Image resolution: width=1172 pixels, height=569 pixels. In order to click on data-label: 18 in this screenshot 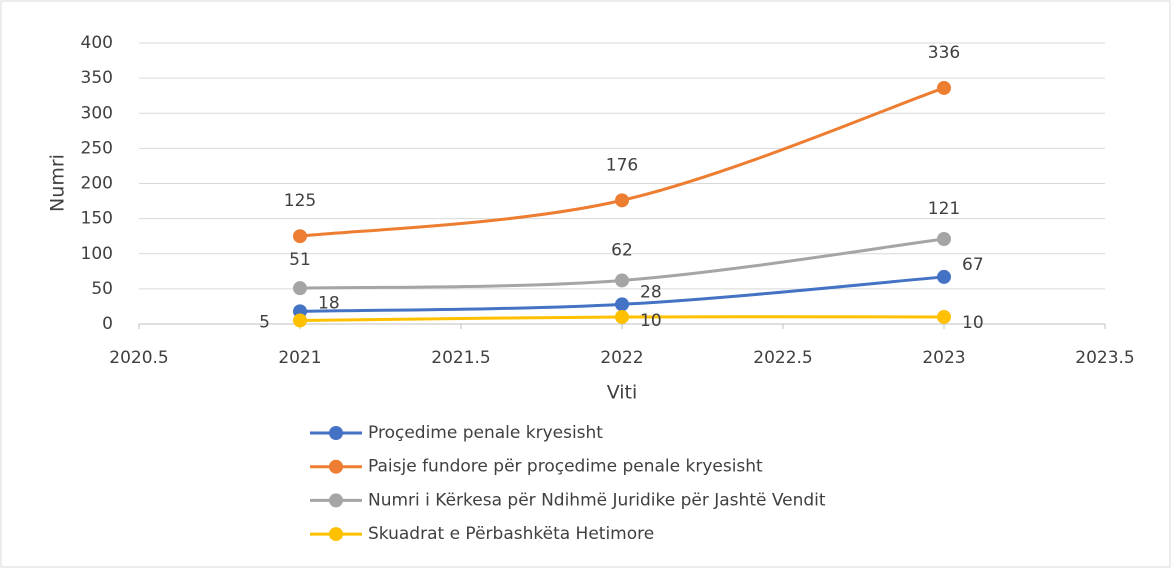, I will do `click(329, 303)`.